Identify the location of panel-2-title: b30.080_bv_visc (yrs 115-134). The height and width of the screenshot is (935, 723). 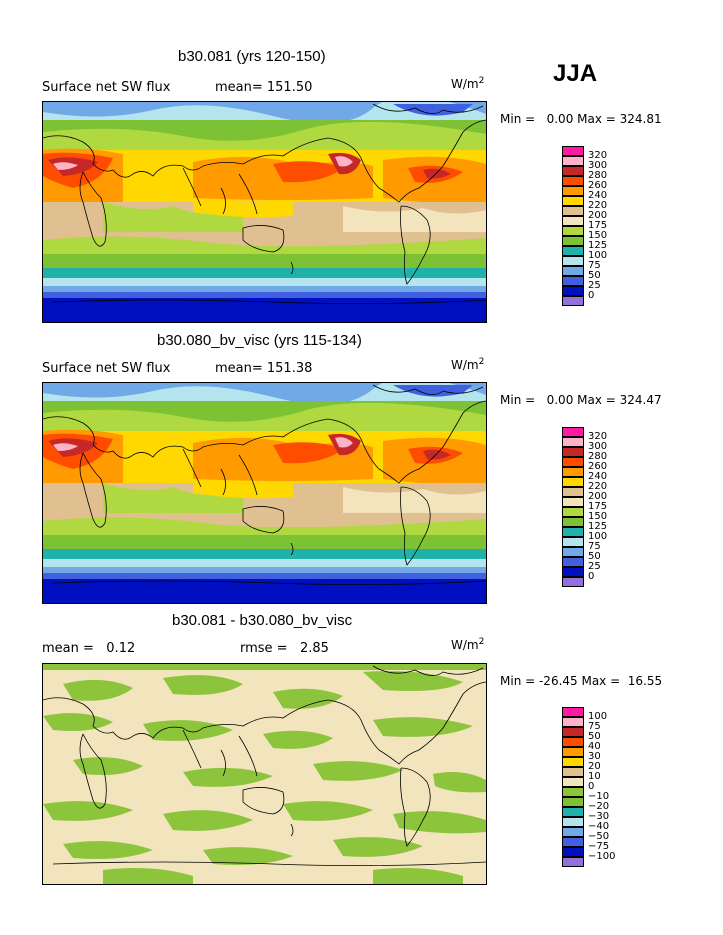
(259, 340).